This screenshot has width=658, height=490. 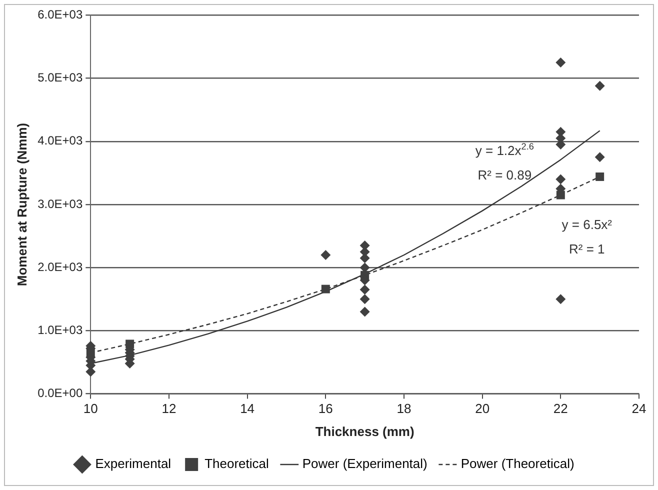 What do you see at coordinates (236, 464) in the screenshot?
I see `legend-label: Theoretical` at bounding box center [236, 464].